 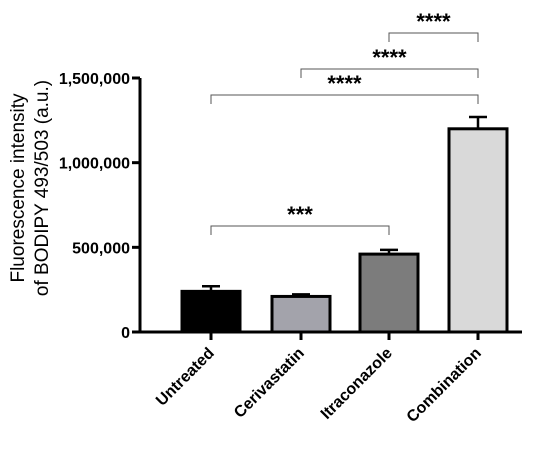 I want to click on y-tick-label: 0, so click(x=125, y=333).